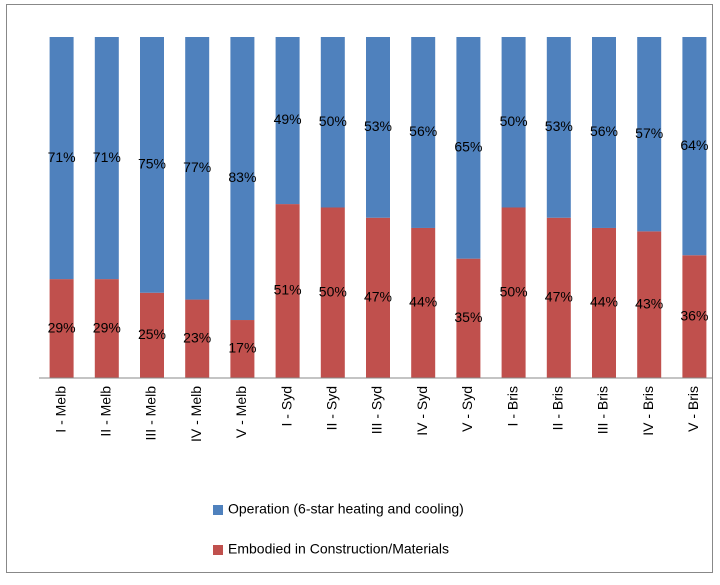 The width and height of the screenshot is (720, 585). What do you see at coordinates (512, 406) in the screenshot?
I see `x-tick-label: I - Bris` at bounding box center [512, 406].